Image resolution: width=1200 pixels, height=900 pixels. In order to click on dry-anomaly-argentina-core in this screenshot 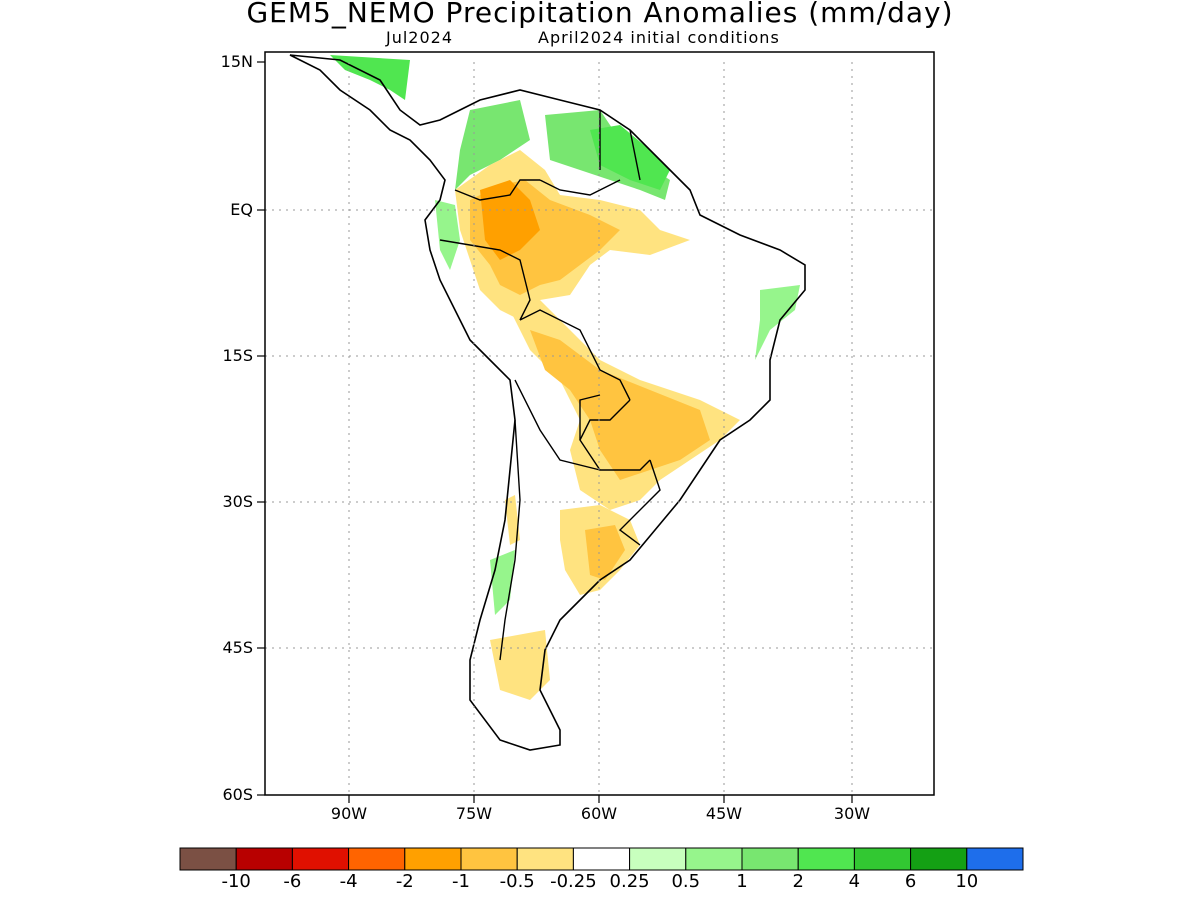, I will do `click(605, 552)`.